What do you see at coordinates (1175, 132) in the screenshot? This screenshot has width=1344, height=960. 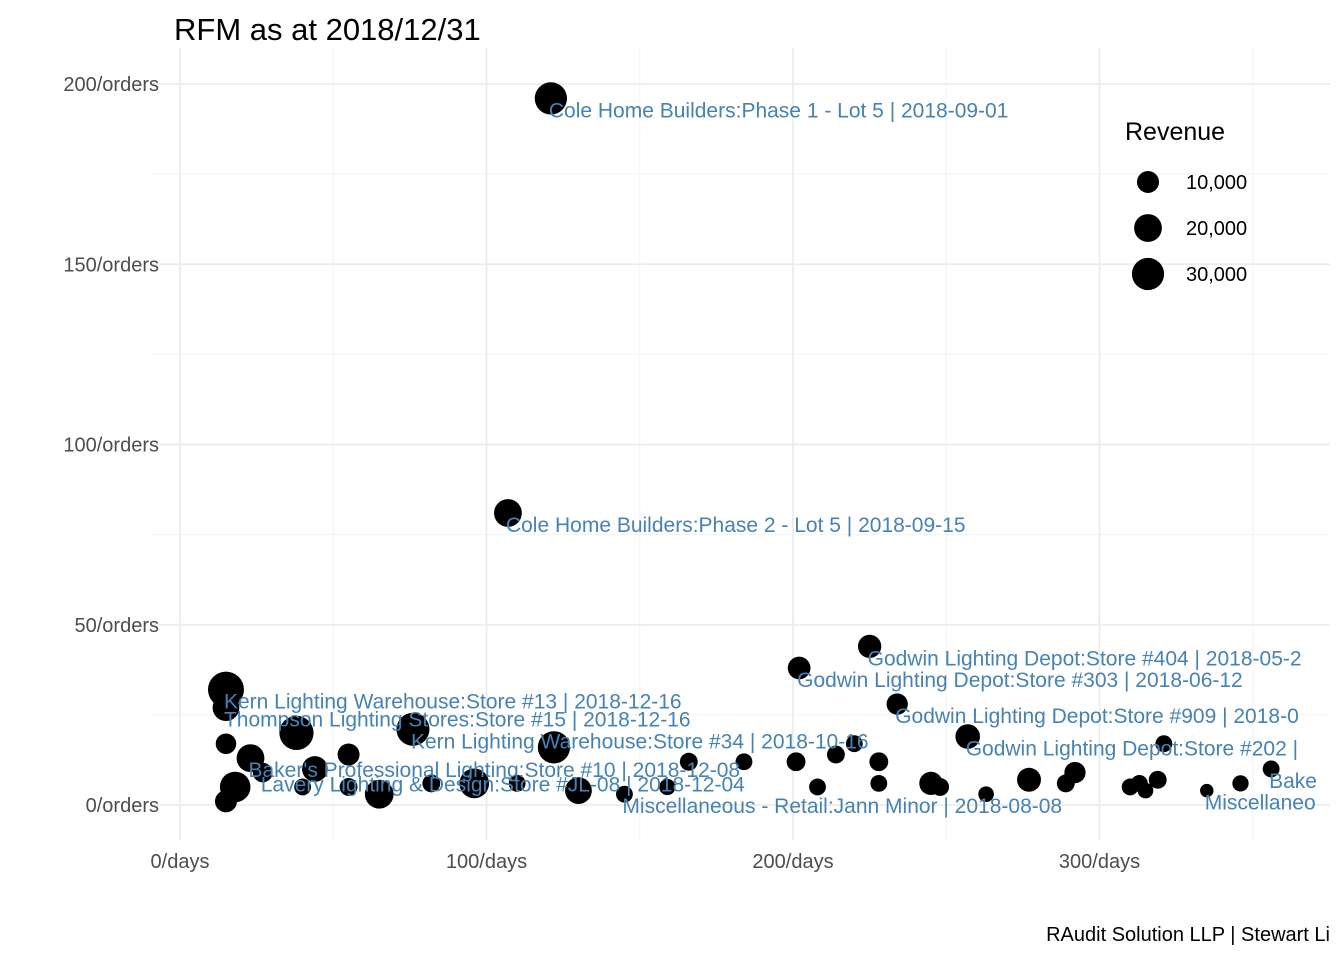 I see `legend-title: Revenue` at bounding box center [1175, 132].